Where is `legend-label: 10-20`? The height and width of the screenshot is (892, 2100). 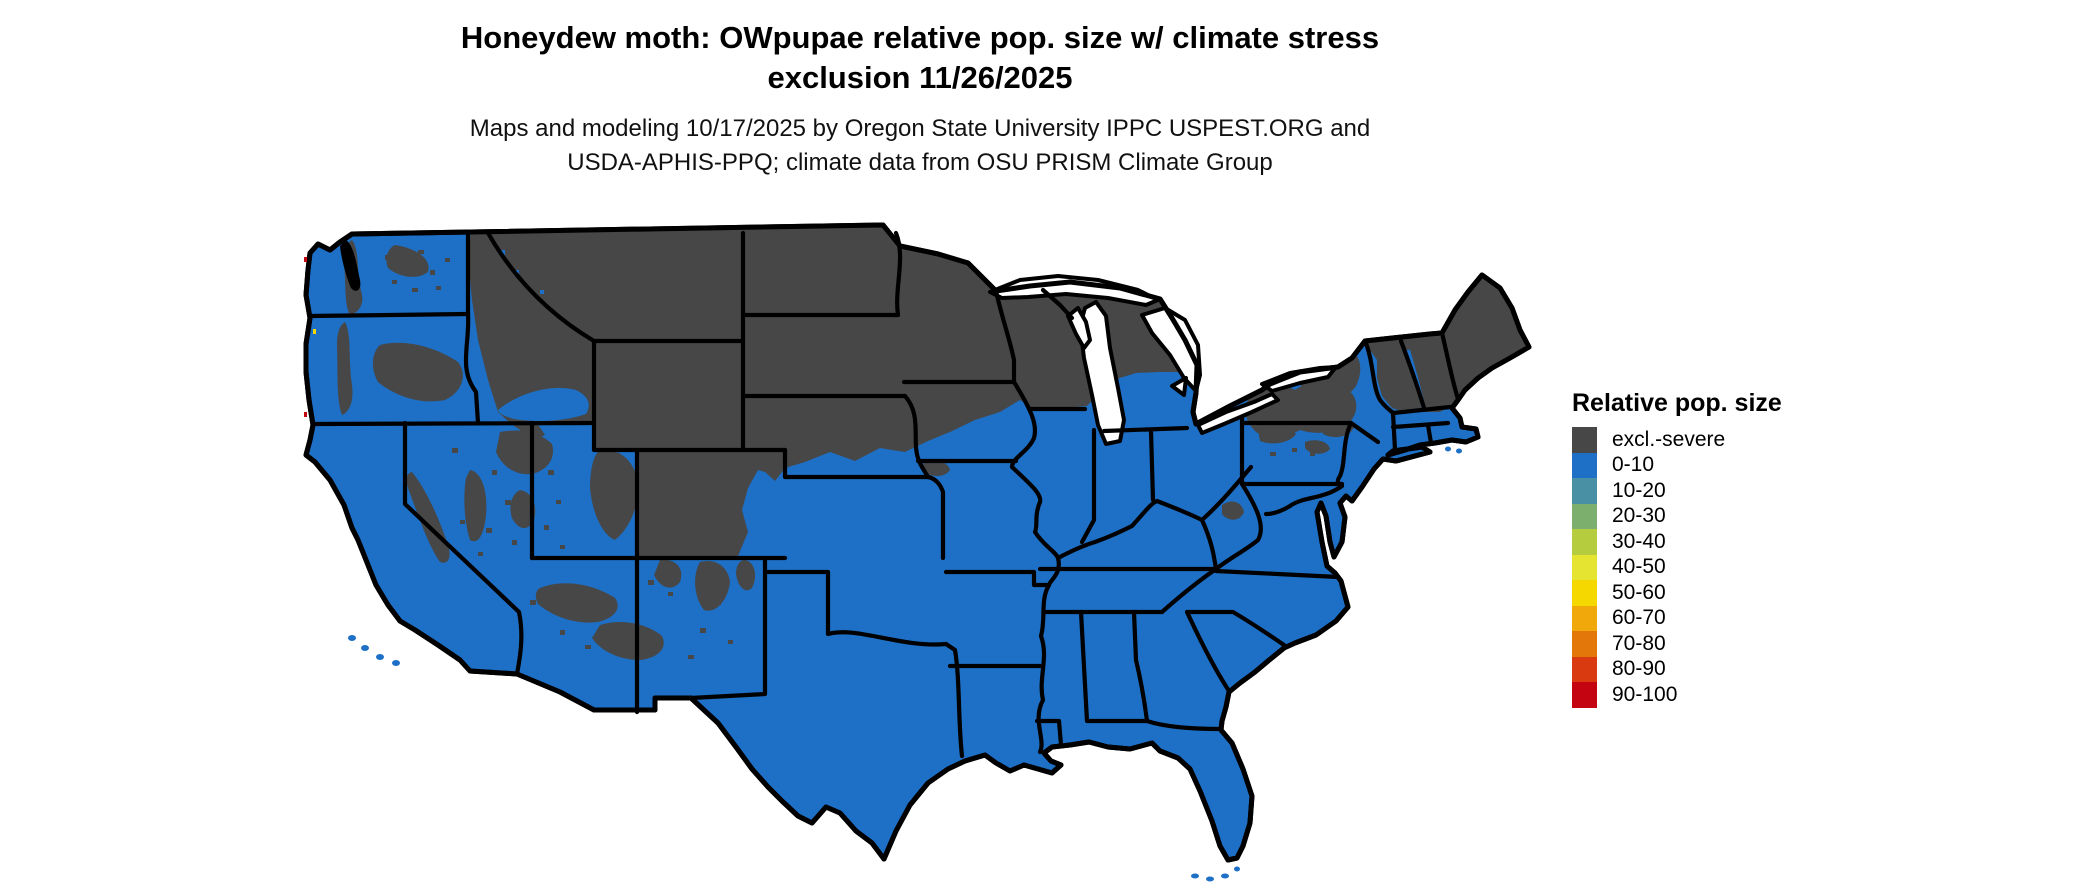
legend-label: 10-20 is located at coordinates (1639, 490).